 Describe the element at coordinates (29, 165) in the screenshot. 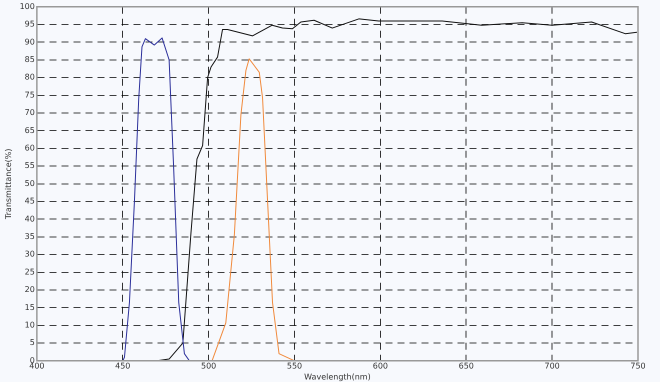

I see `y-tick-label: 55` at that location.